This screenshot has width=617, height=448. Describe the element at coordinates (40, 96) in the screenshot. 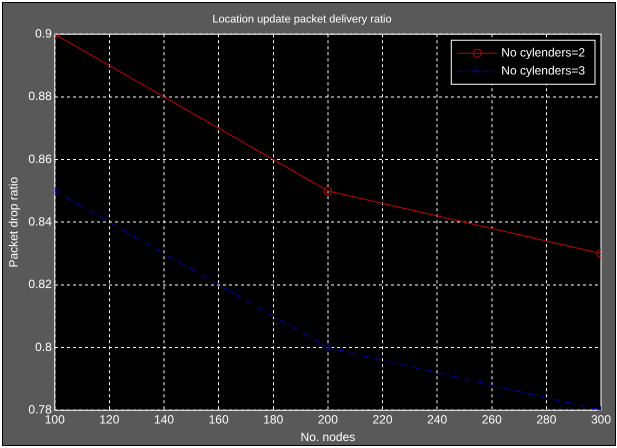

I see `y-tick-label: 0.88` at that location.